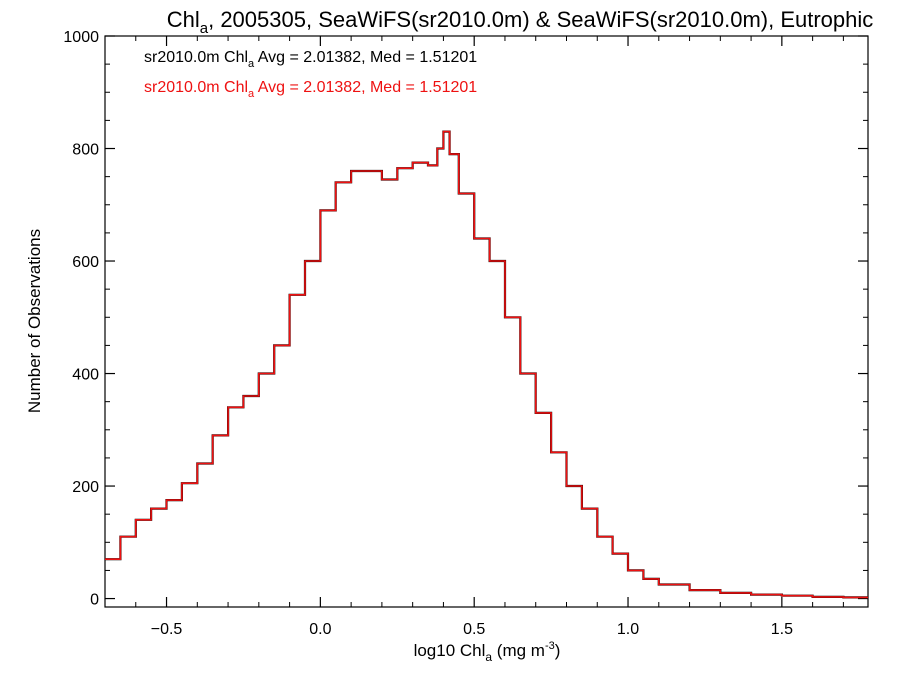 The width and height of the screenshot is (900, 675). What do you see at coordinates (94, 600) in the screenshot?
I see `y-tick-label: 0` at bounding box center [94, 600].